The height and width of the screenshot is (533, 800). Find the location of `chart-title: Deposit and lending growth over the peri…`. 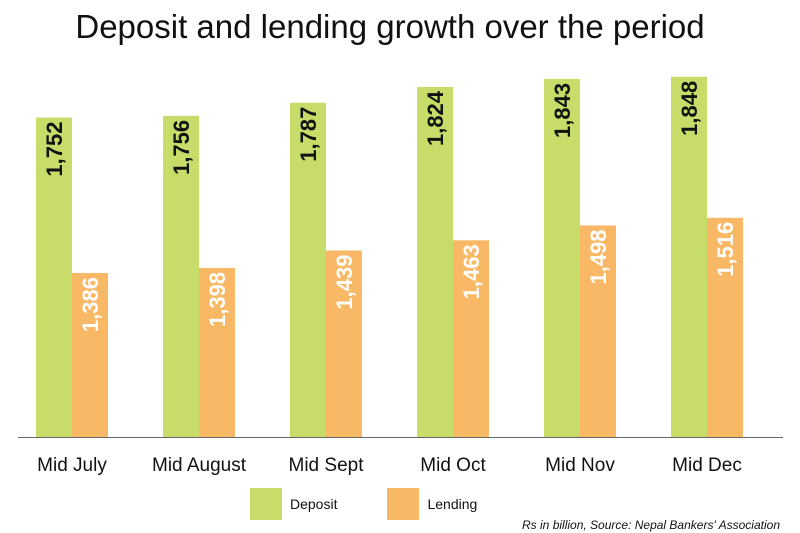

chart-title: Deposit and lending growth over the peri… is located at coordinates (390, 26).